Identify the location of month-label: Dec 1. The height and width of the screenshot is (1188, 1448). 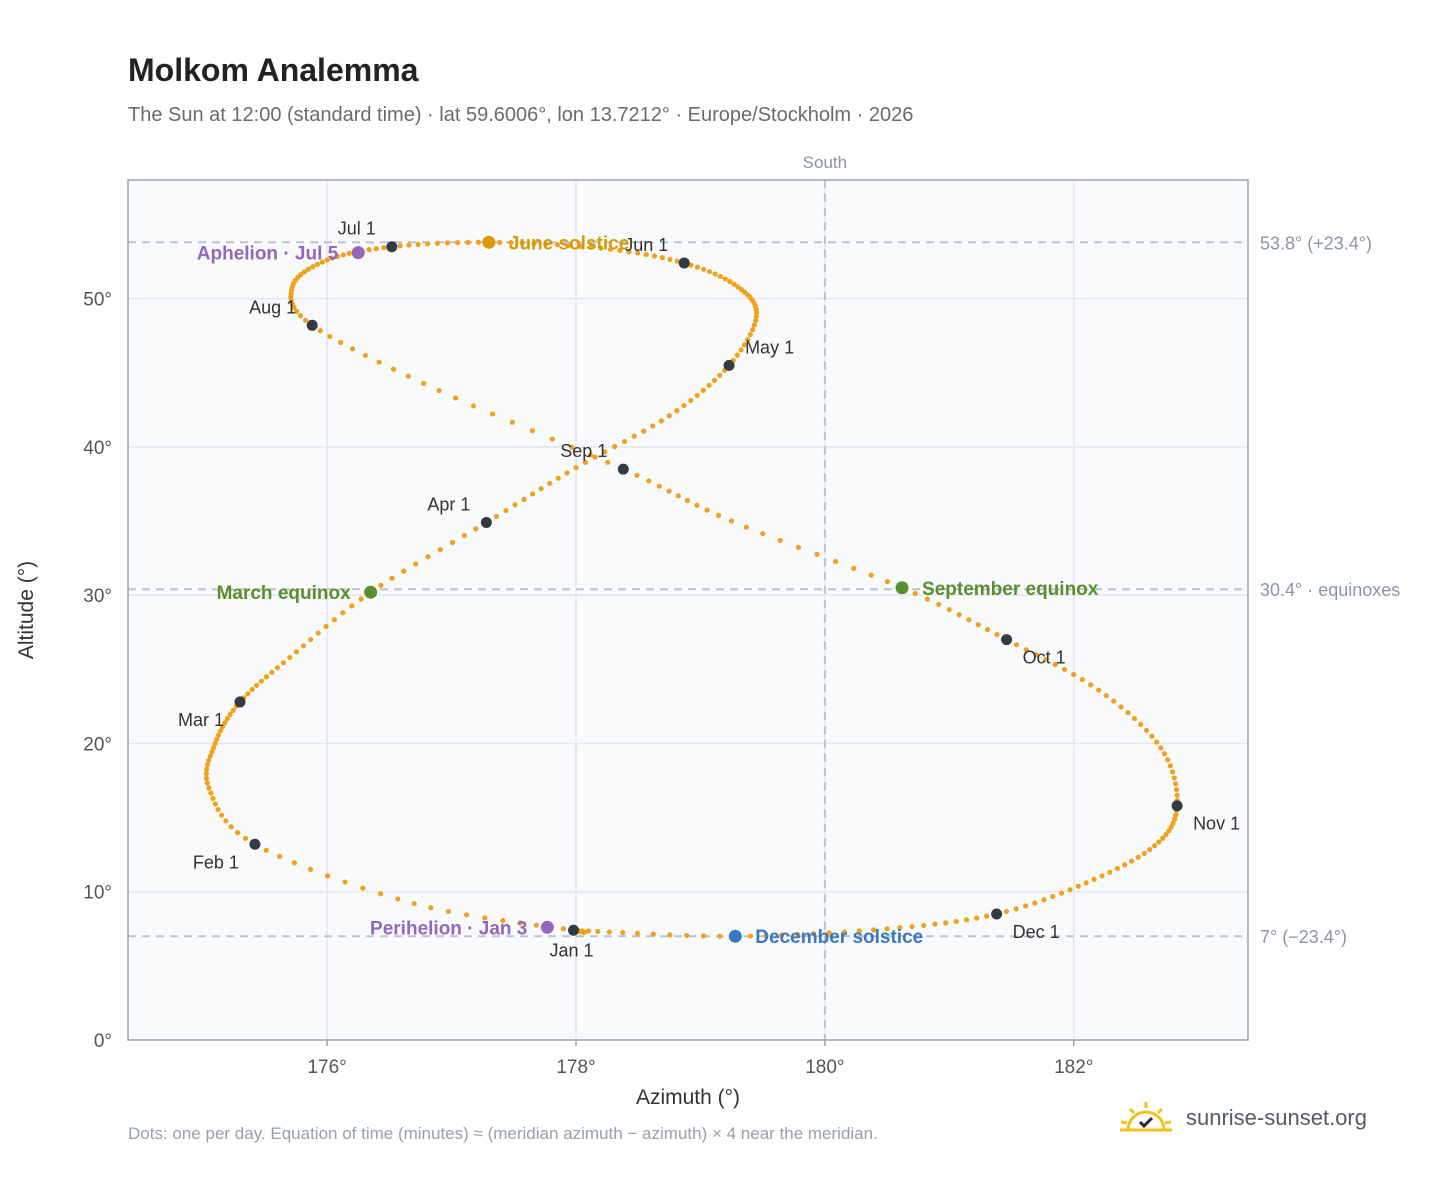
(1036, 932).